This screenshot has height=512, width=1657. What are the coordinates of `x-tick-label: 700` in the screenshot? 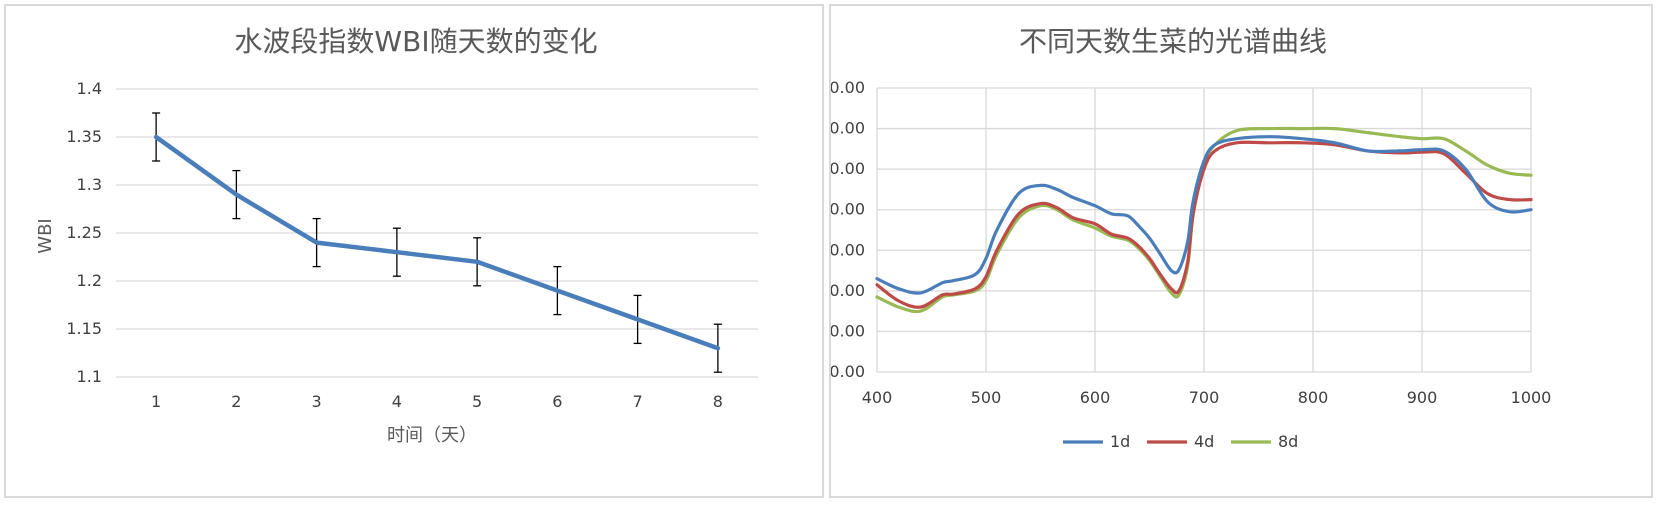 It's located at (1204, 397).